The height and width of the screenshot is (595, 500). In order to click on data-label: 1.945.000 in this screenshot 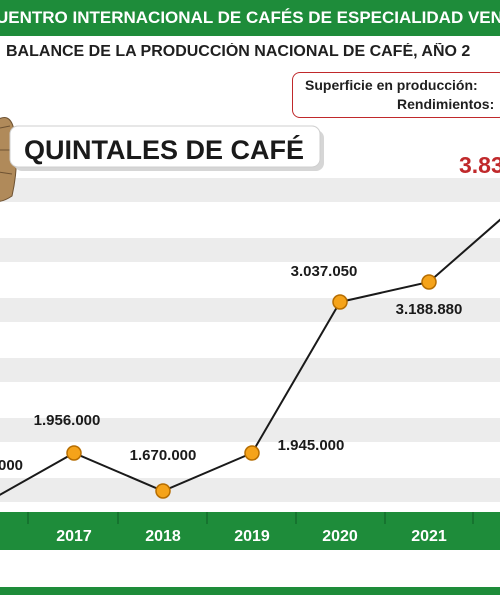, I will do `click(311, 445)`.